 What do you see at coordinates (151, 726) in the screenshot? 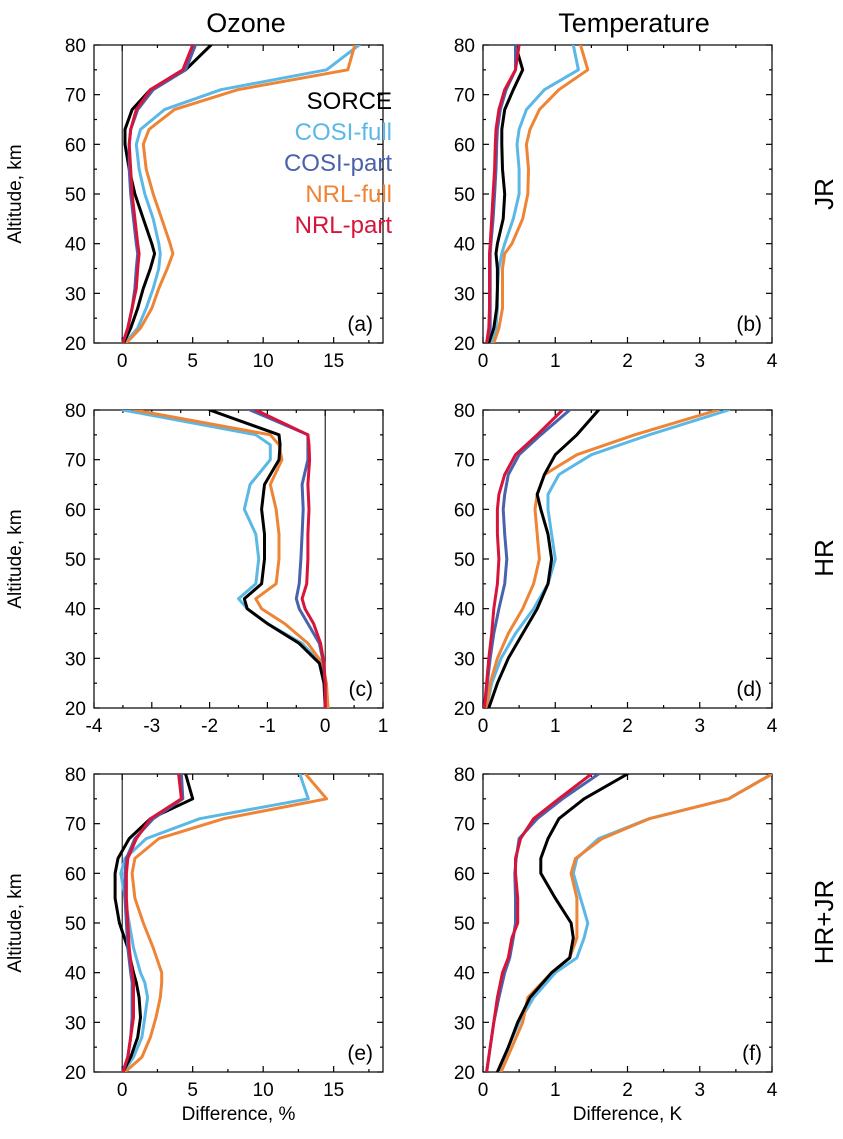
I see `x-tick-label: -3` at bounding box center [151, 726].